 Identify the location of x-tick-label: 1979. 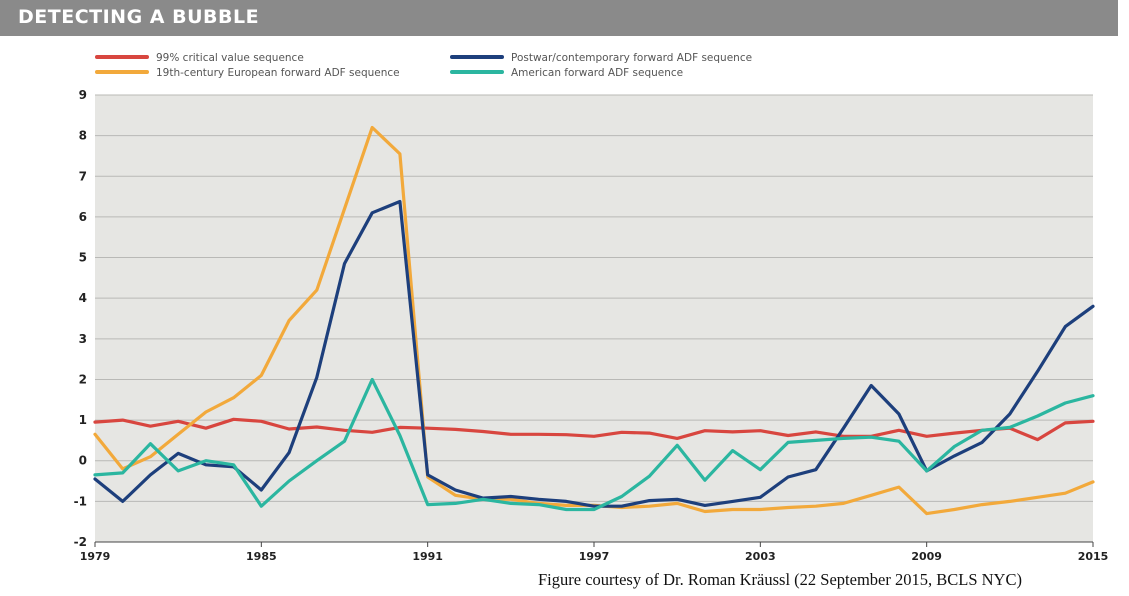
(95, 556).